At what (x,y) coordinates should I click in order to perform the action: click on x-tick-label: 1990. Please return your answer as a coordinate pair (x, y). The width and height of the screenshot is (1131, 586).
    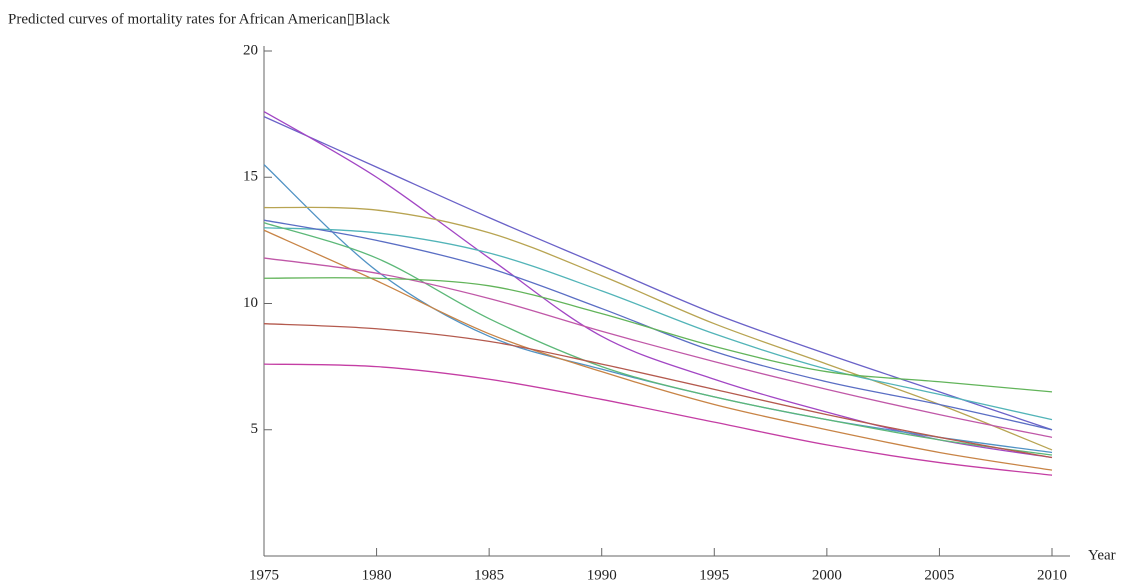
    Looking at the image, I should click on (602, 575).